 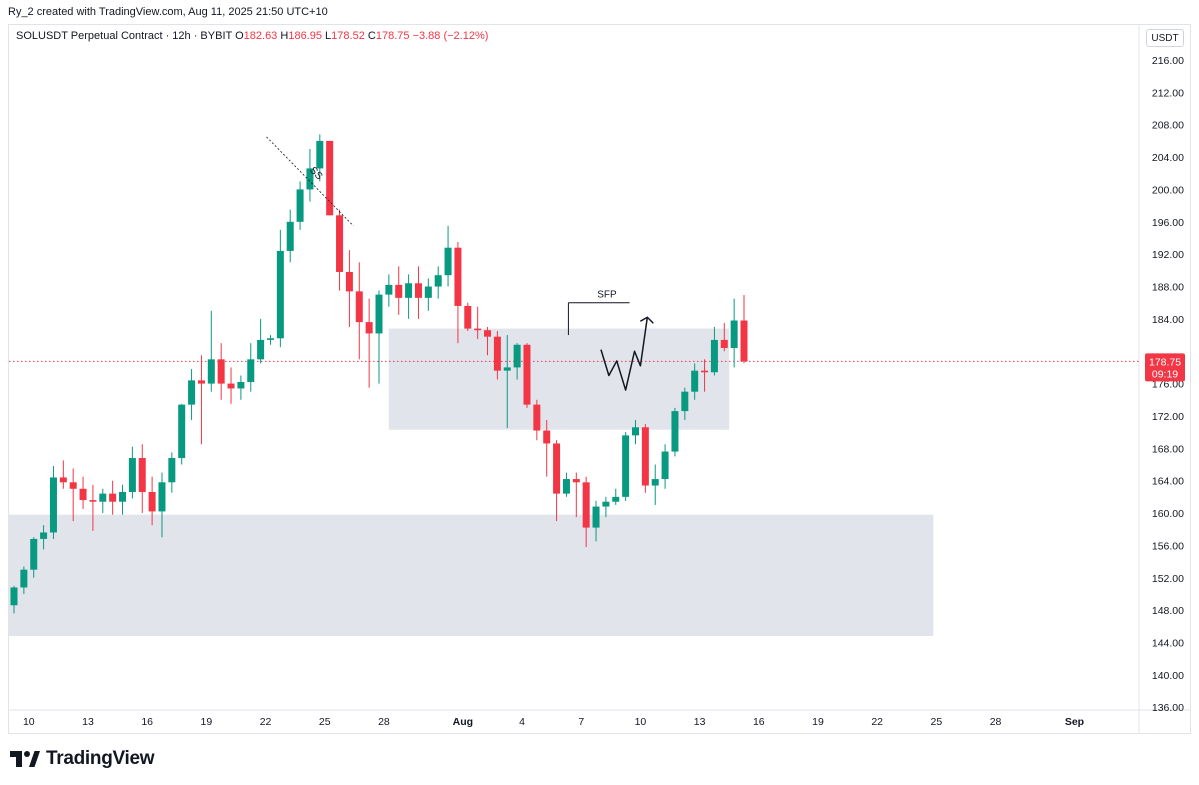 What do you see at coordinates (1168, 546) in the screenshot?
I see `y-tick-label: 156.00` at bounding box center [1168, 546].